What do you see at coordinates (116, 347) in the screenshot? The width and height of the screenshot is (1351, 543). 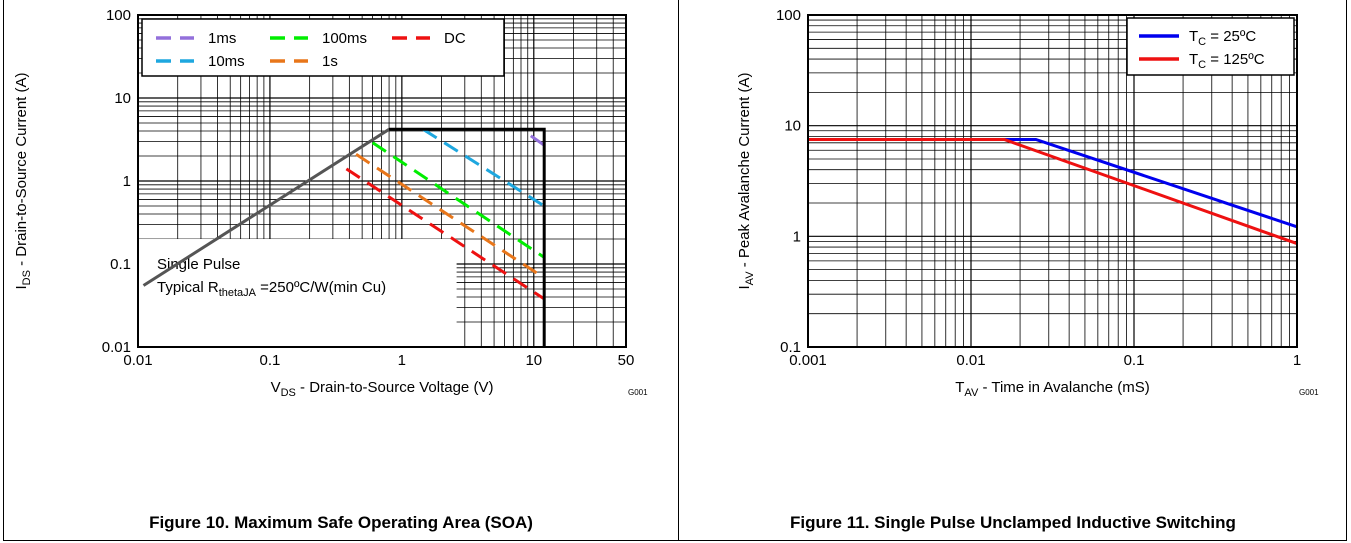 I see `y-tick-label: 0.01` at bounding box center [116, 347].